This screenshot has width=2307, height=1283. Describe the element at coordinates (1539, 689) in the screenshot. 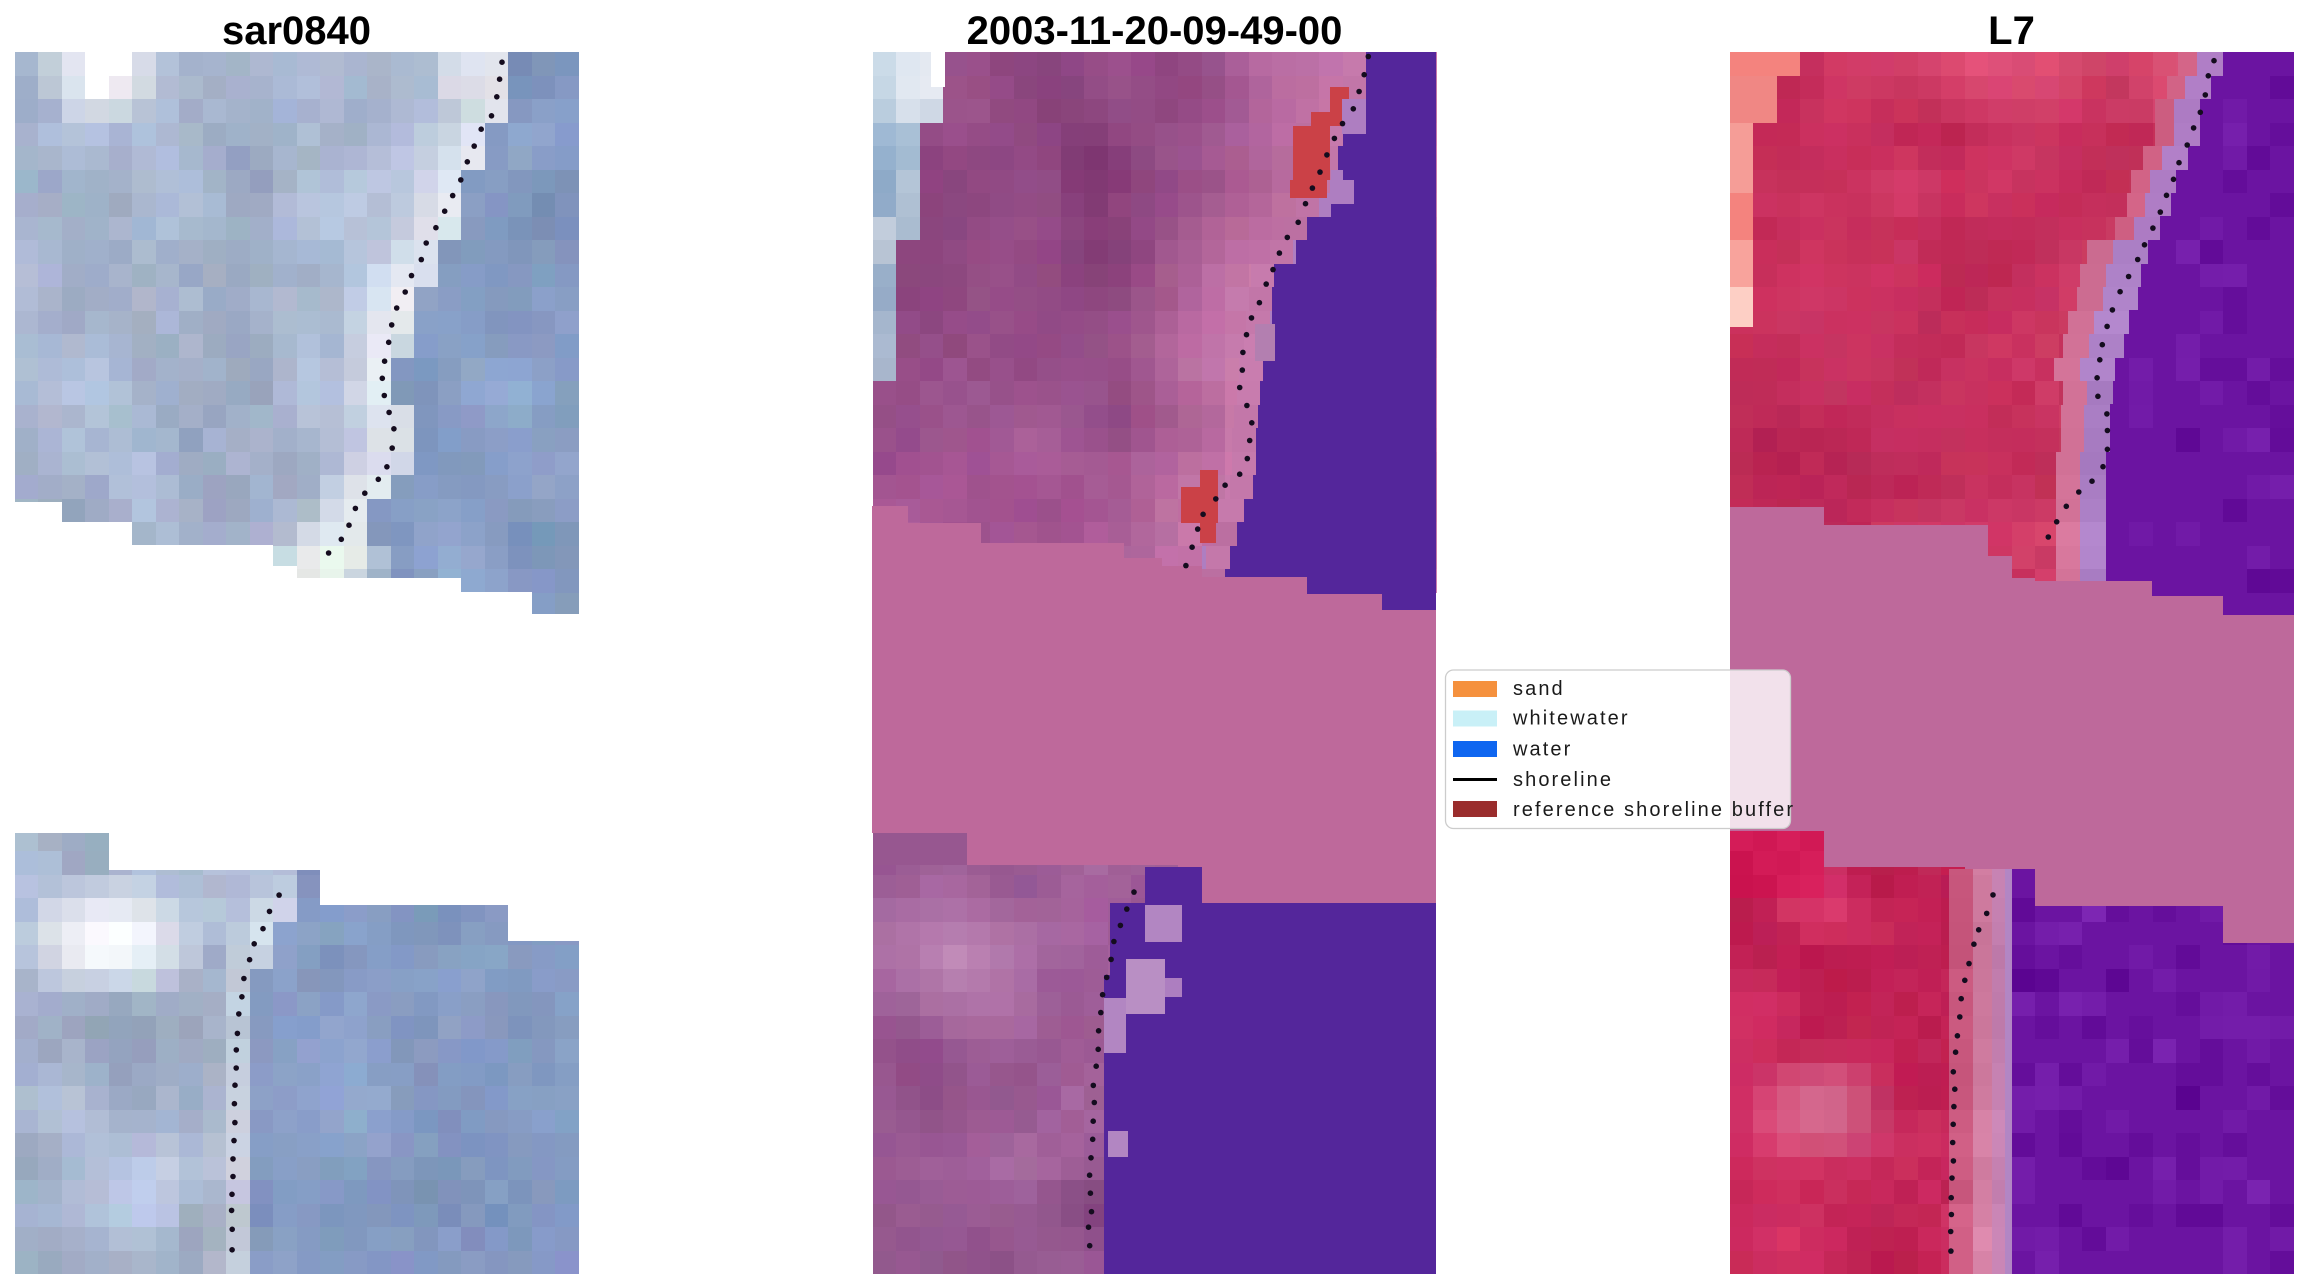

I see `svg-text: sand` at that location.